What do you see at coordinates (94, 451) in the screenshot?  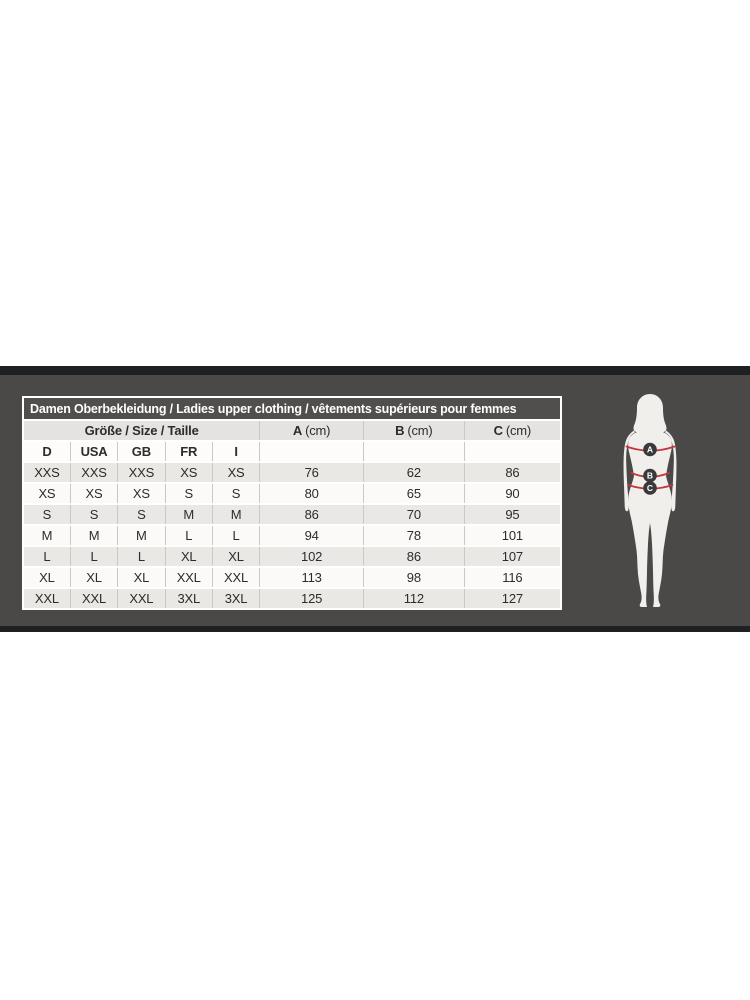 I see `country-header-usa: USA` at bounding box center [94, 451].